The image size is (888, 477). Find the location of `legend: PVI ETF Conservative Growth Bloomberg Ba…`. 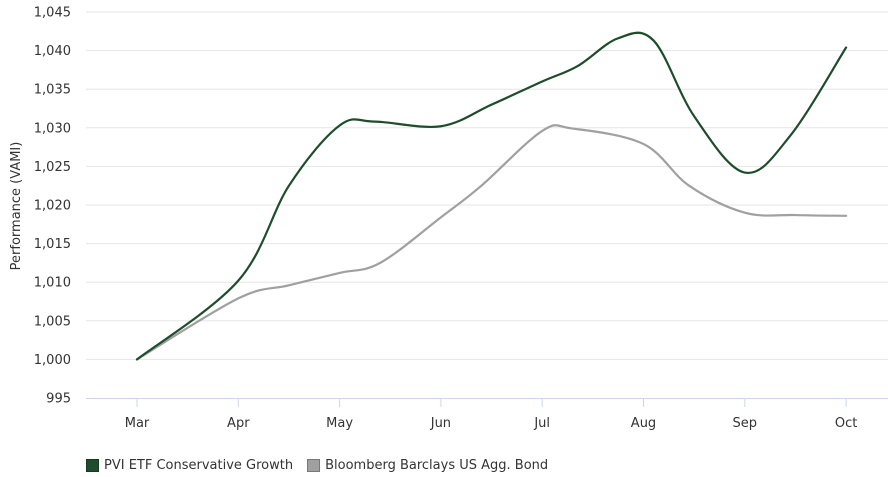

legend: PVI ETF Conservative Growth Bloomberg Ba… is located at coordinates (317, 465).